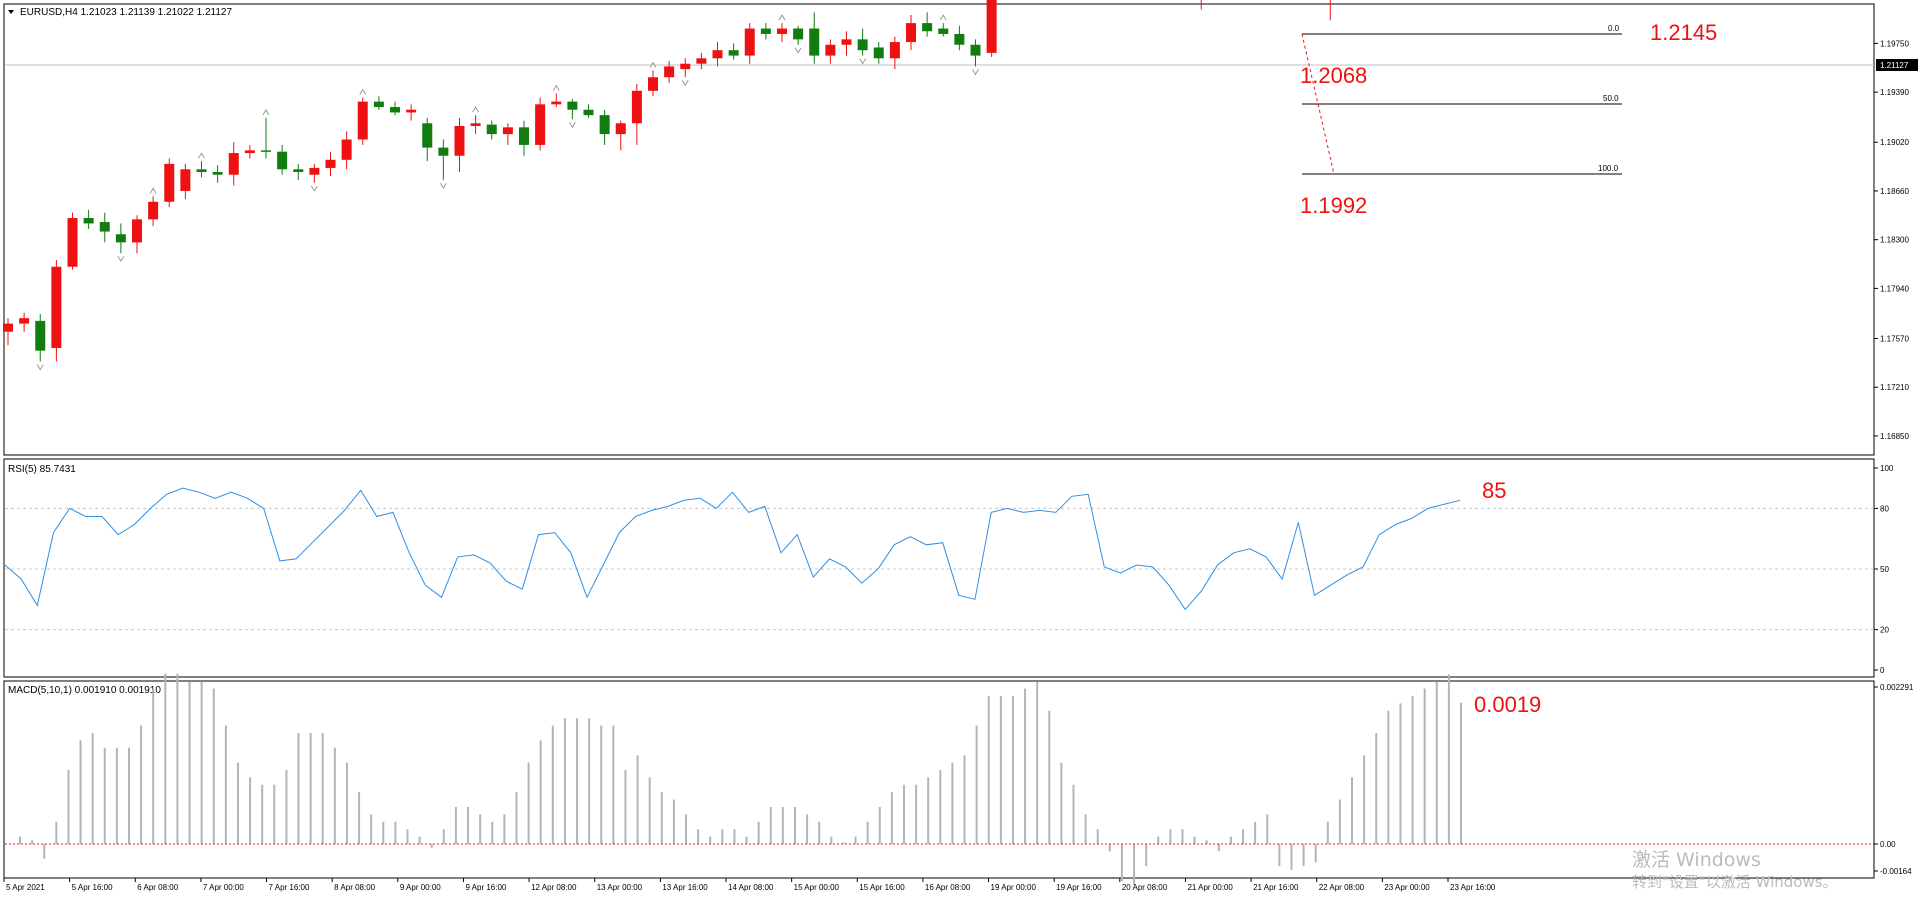  I want to click on price-tick-label: 1.17570, so click(1894, 338).